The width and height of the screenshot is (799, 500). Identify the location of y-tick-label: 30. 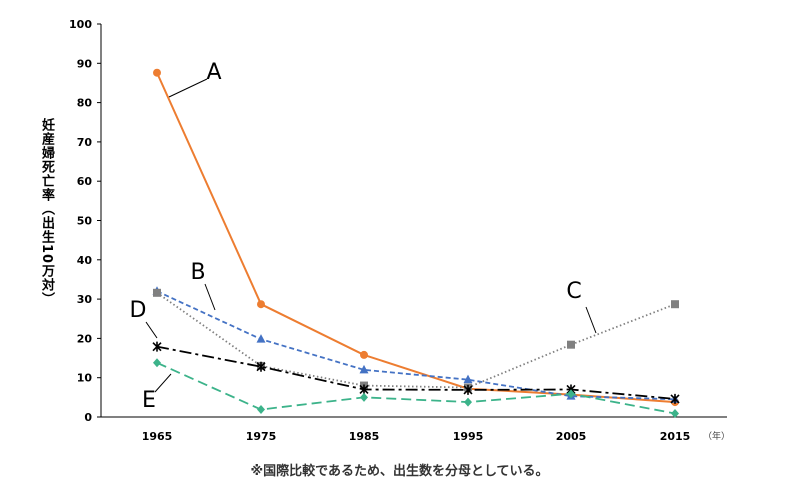
(85, 299).